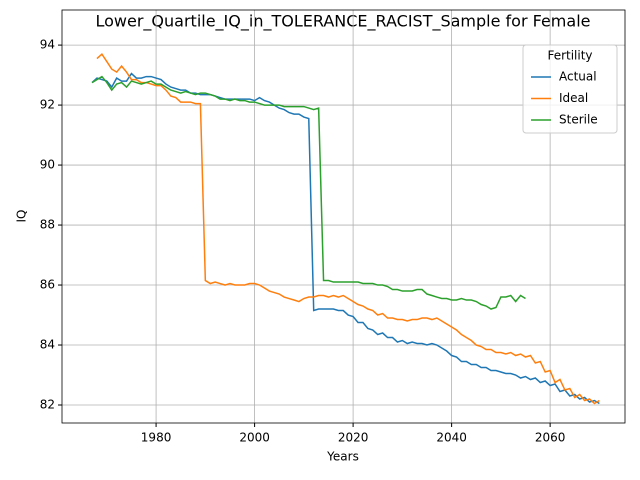  Describe the element at coordinates (47, 345) in the screenshot. I see `y-tick-label: 84` at that location.